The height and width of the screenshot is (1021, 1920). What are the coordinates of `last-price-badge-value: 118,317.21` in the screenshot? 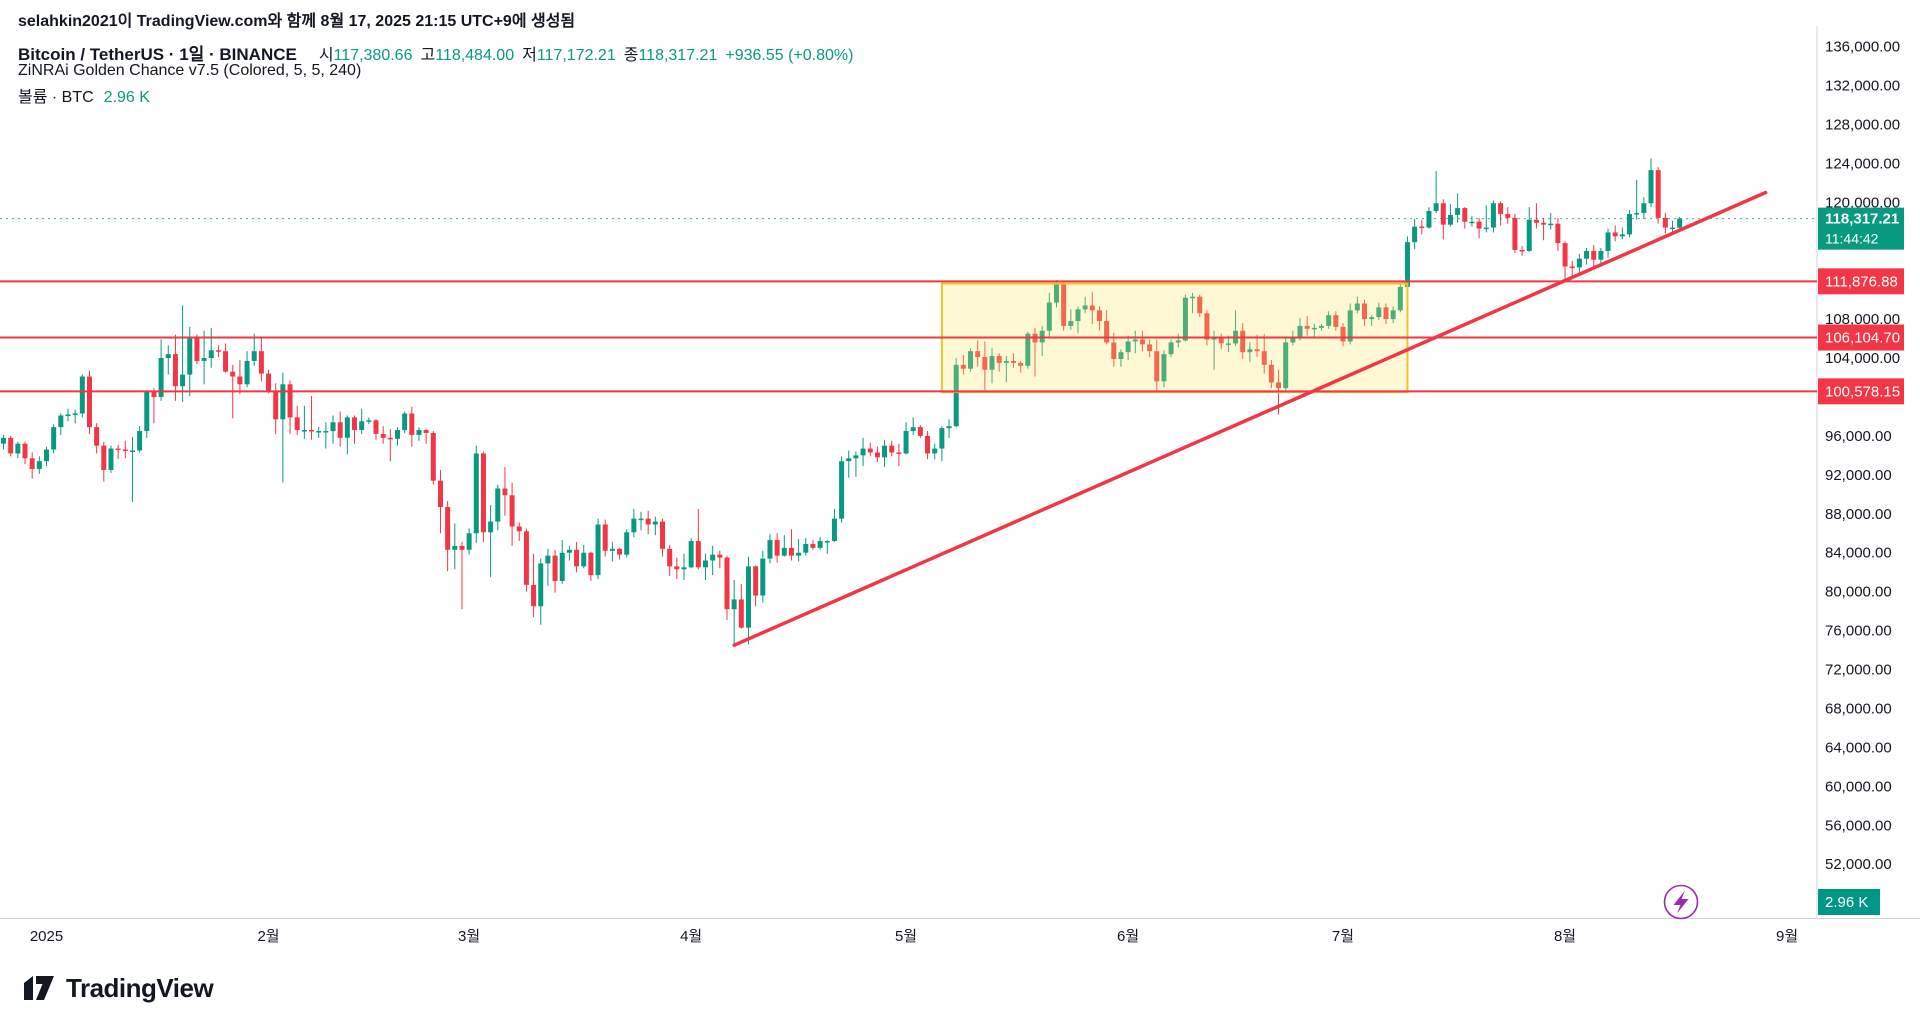 It's located at (1862, 219).